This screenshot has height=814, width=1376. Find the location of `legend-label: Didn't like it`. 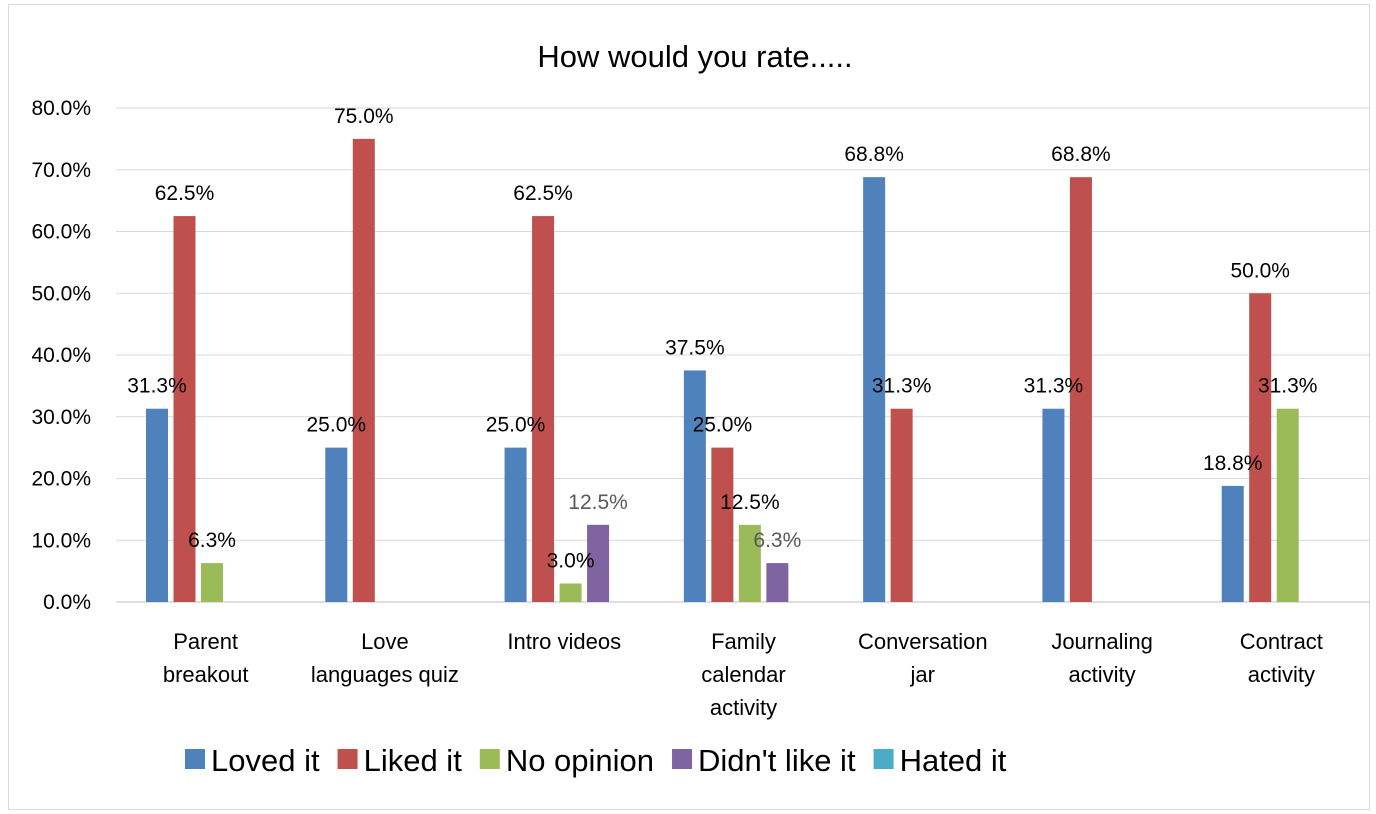

legend-label: Didn't like it is located at coordinates (777, 760).